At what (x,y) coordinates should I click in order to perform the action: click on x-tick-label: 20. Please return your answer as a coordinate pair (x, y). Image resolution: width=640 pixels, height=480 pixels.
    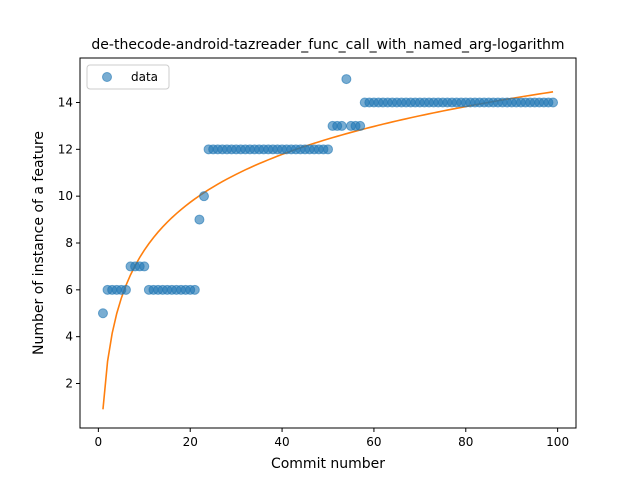
    Looking at the image, I should click on (190, 442).